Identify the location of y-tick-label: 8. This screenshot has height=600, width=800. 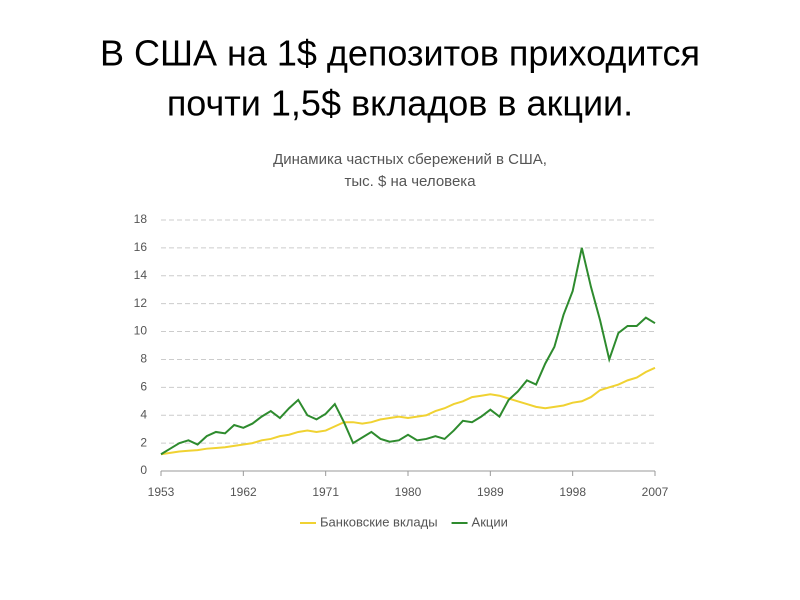
(143, 359).